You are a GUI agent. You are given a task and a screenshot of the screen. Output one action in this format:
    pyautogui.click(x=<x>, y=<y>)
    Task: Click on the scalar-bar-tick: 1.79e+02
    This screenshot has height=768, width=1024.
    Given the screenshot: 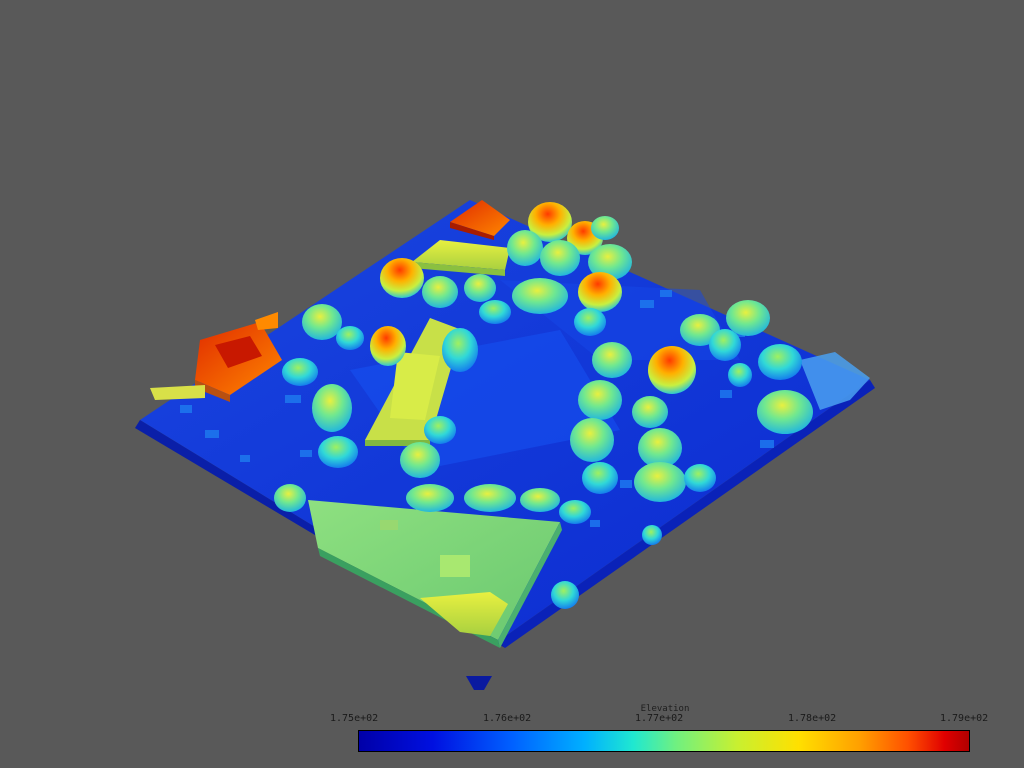 What is the action you would take?
    pyautogui.click(x=964, y=718)
    